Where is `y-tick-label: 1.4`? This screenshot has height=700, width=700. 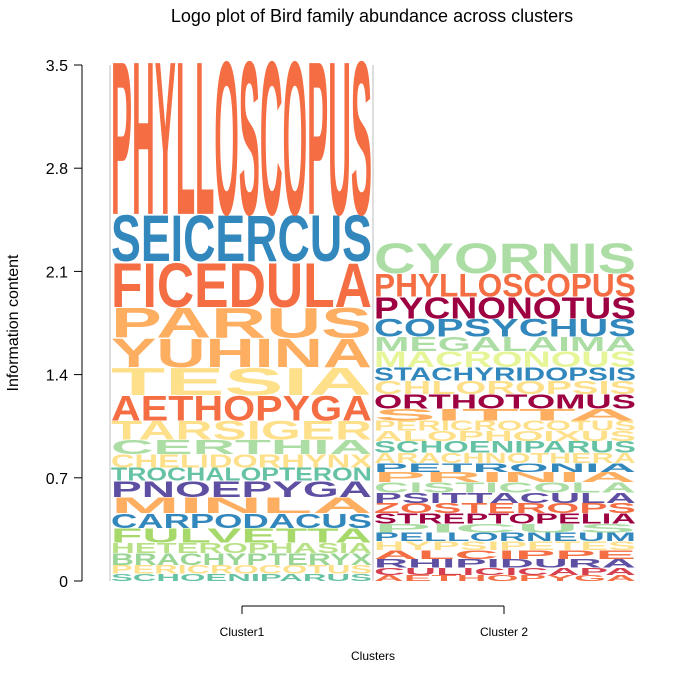 y-tick-label: 1.4 is located at coordinates (57, 376).